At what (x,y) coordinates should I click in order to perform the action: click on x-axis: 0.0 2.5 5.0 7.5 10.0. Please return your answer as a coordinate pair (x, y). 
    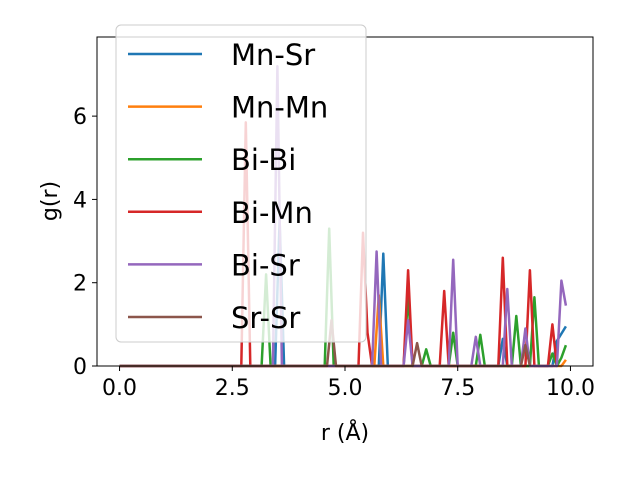
    Looking at the image, I should click on (348, 383).